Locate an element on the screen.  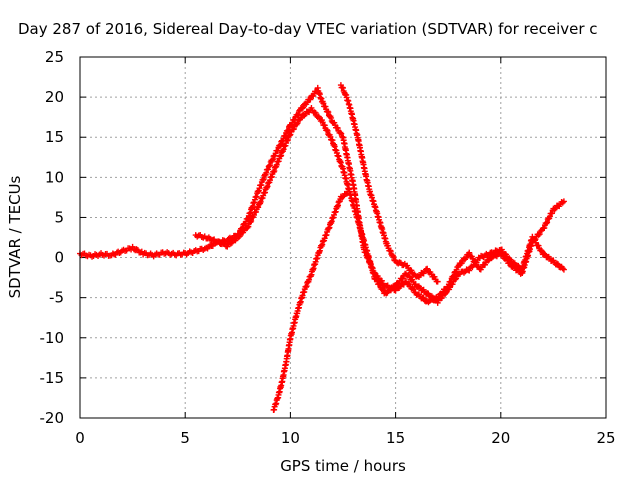
y-axis-label: SDTVAR / TECUs is located at coordinates (15, 236).